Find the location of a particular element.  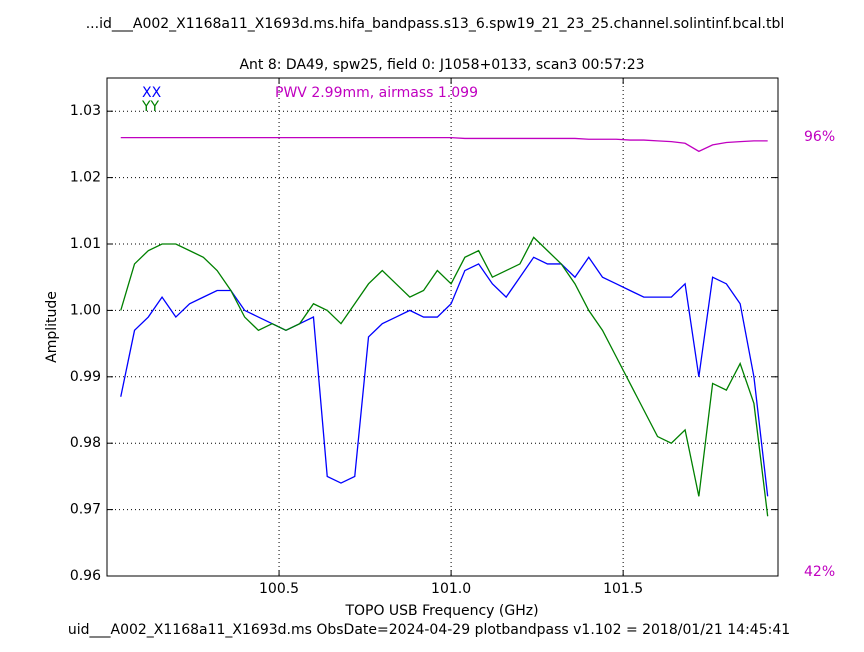

y-tick-label: 1.02 is located at coordinates (85, 178).